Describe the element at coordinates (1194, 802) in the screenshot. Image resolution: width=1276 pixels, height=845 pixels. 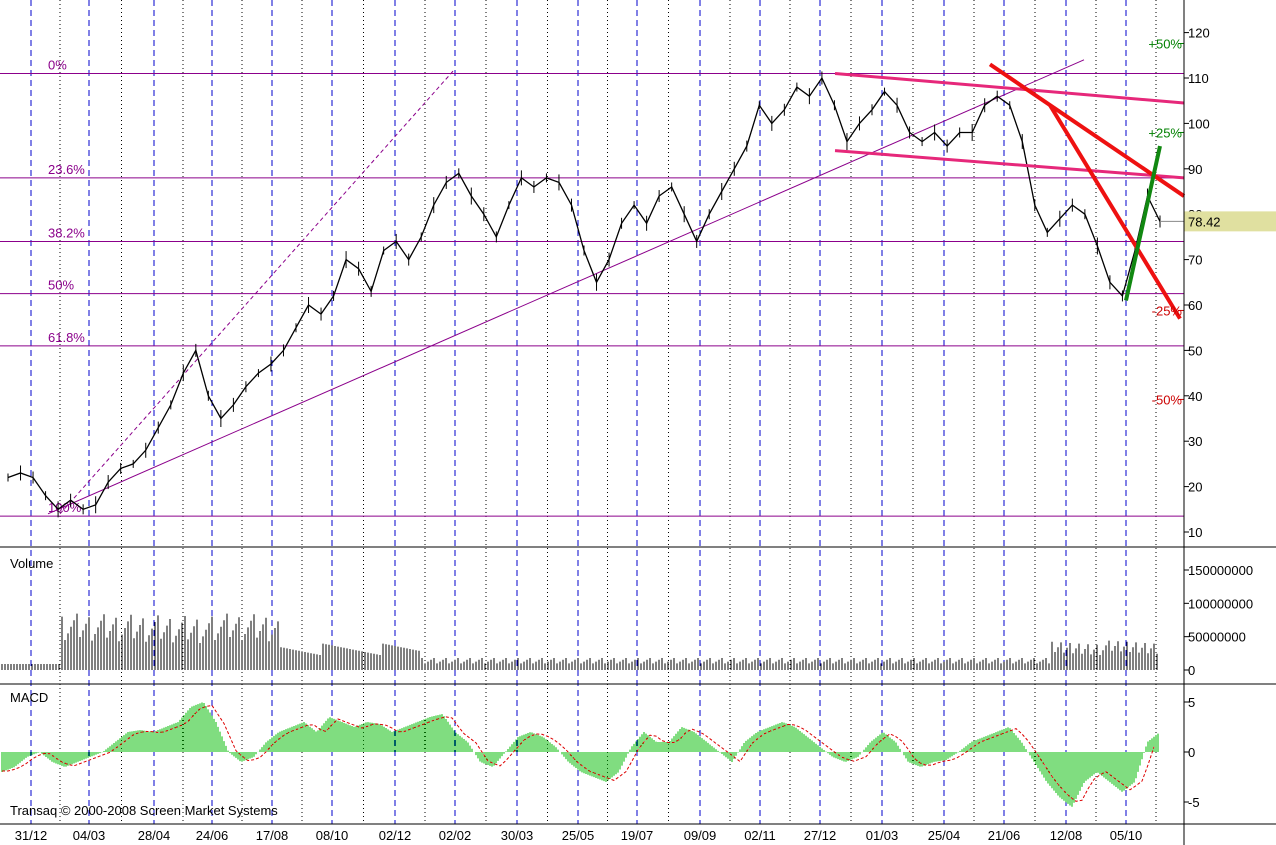
I see `macd-y-tick-label: -5` at that location.